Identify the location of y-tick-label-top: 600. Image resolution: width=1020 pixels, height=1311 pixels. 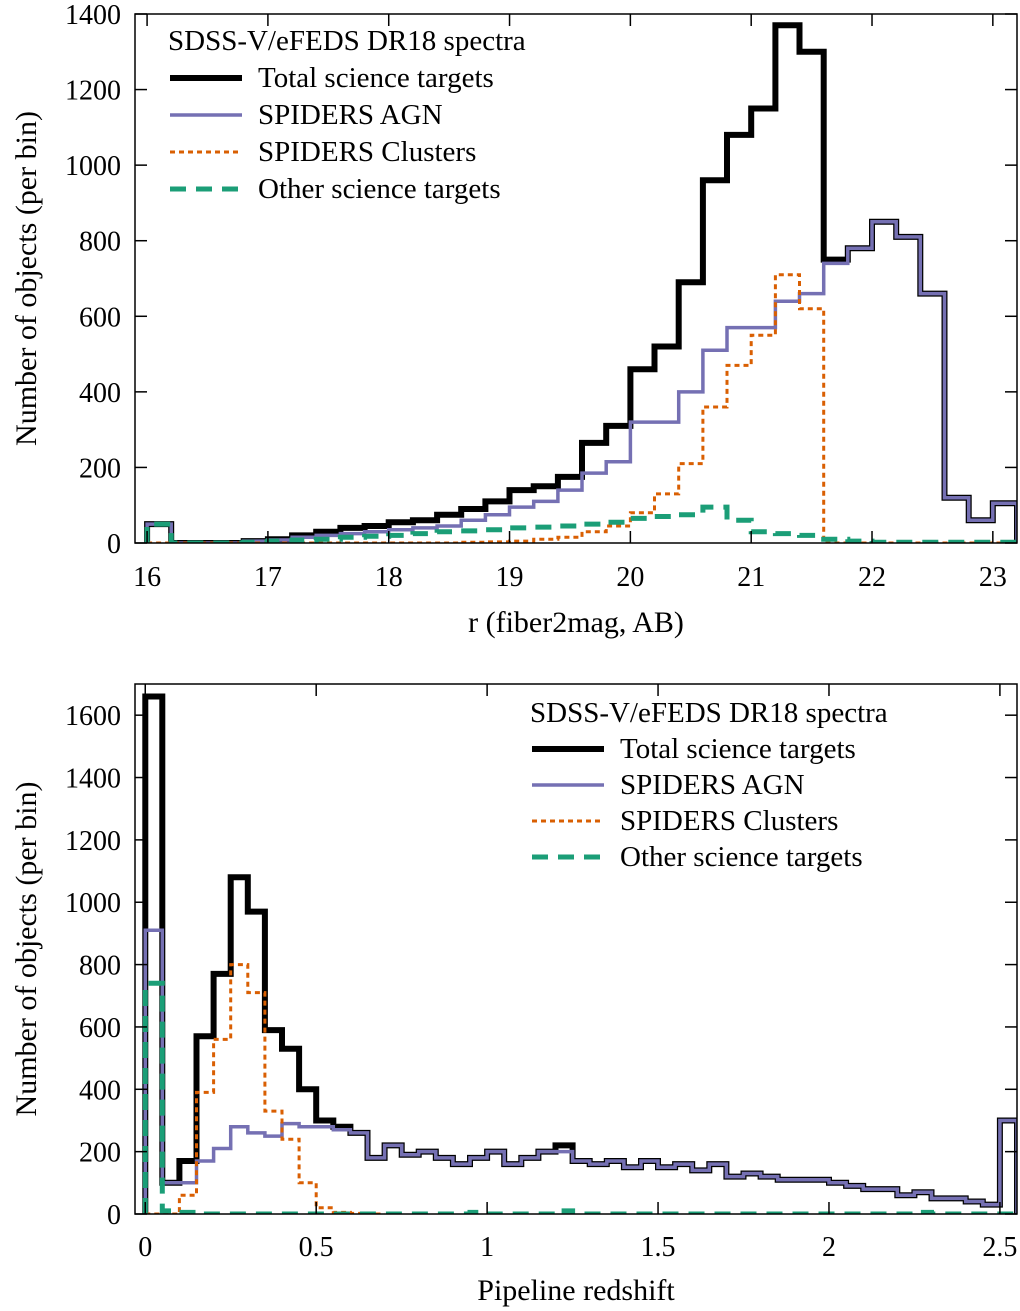
(100, 317).